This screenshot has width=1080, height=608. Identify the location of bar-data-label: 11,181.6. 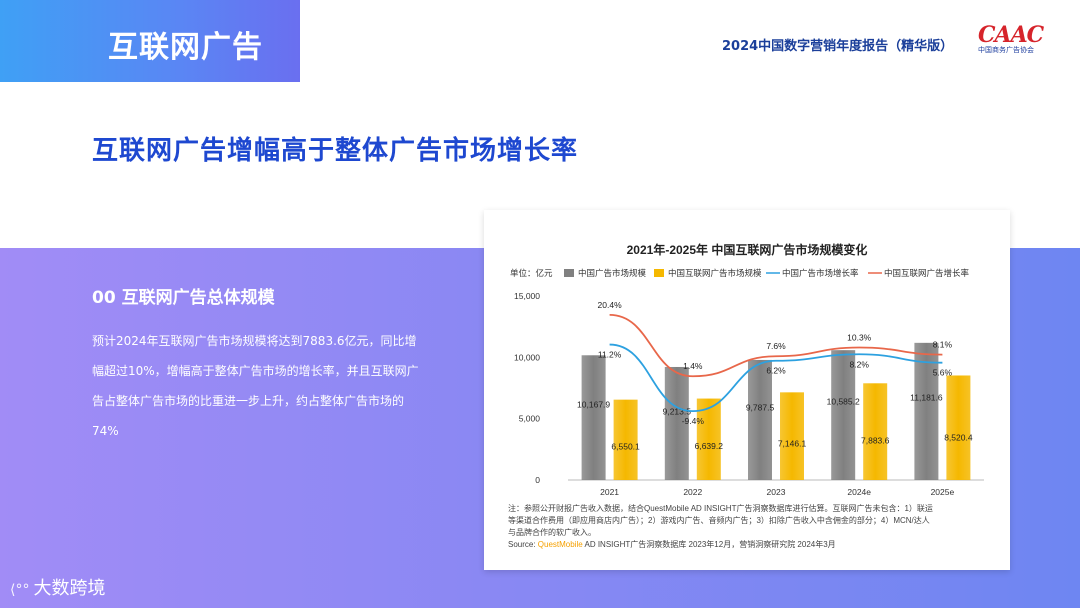
(926, 397).